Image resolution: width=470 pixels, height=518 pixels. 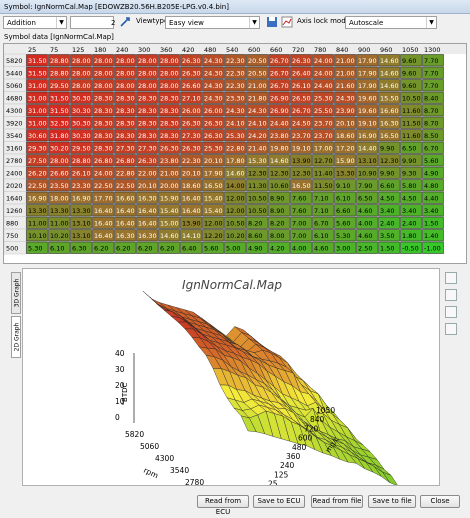 I want to click on save-icon, so click(x=272, y=22).